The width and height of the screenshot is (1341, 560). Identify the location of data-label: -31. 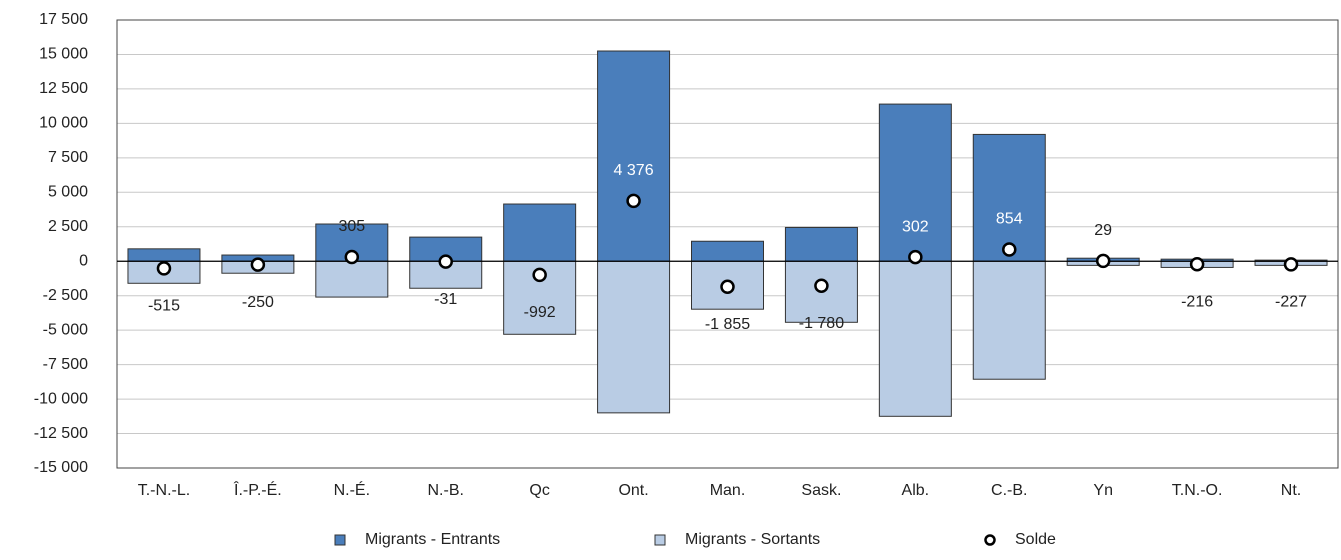
(445, 299).